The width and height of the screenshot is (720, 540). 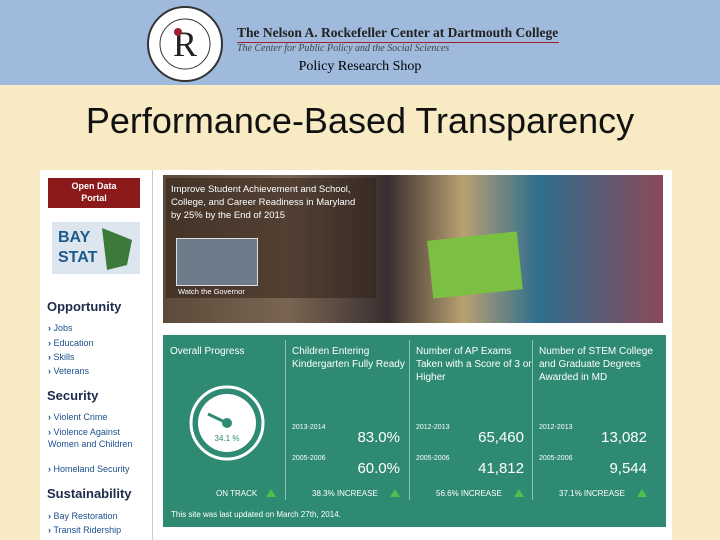 What do you see at coordinates (89, 469) in the screenshot?
I see `nav-link: Homeland Security` at bounding box center [89, 469].